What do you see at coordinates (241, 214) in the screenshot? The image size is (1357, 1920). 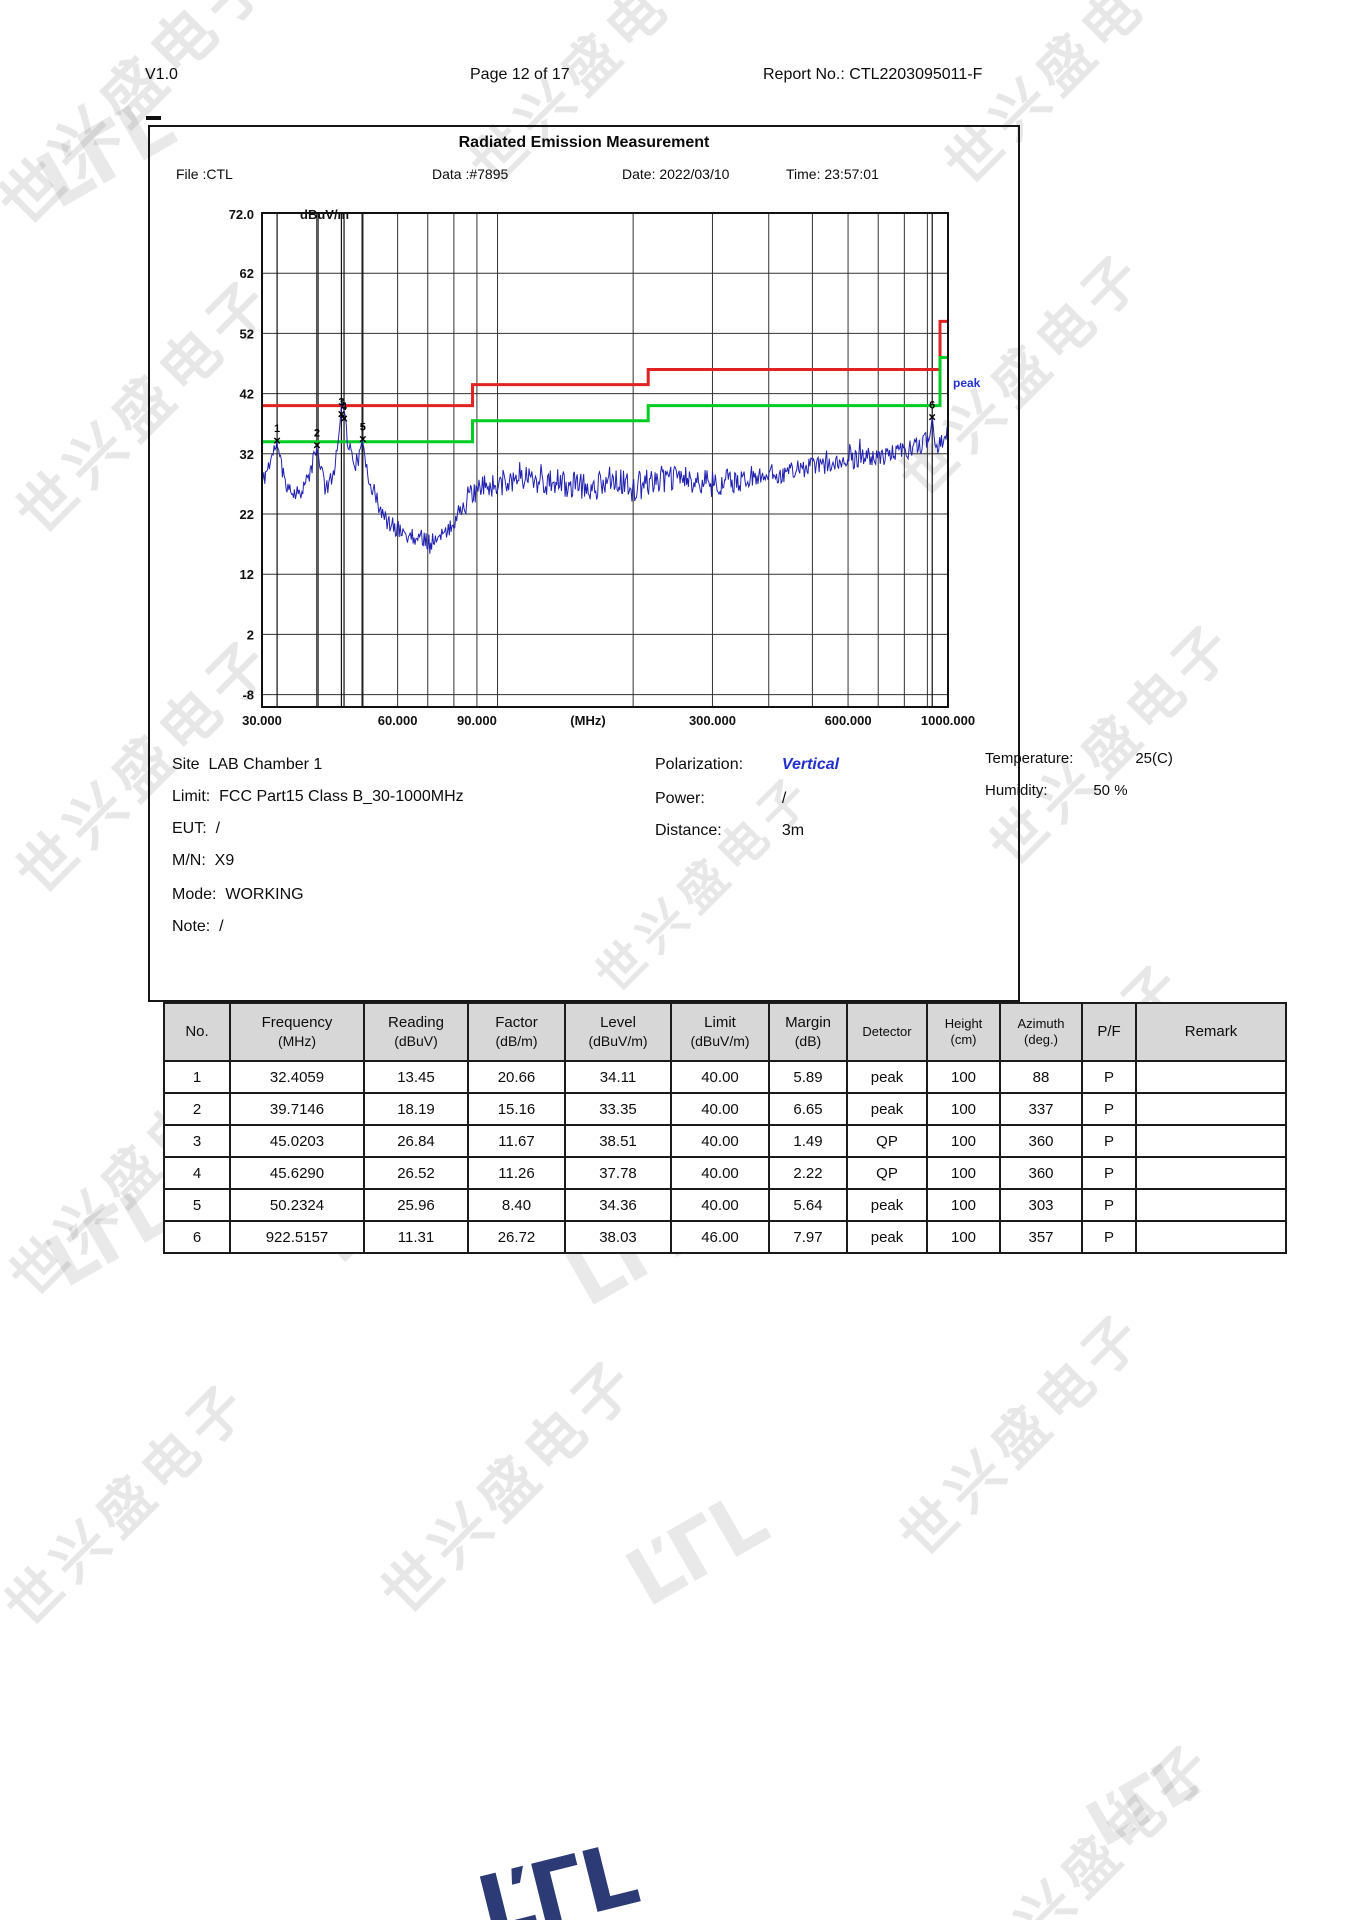 I see `y-axis-top-label: 72.0` at bounding box center [241, 214].